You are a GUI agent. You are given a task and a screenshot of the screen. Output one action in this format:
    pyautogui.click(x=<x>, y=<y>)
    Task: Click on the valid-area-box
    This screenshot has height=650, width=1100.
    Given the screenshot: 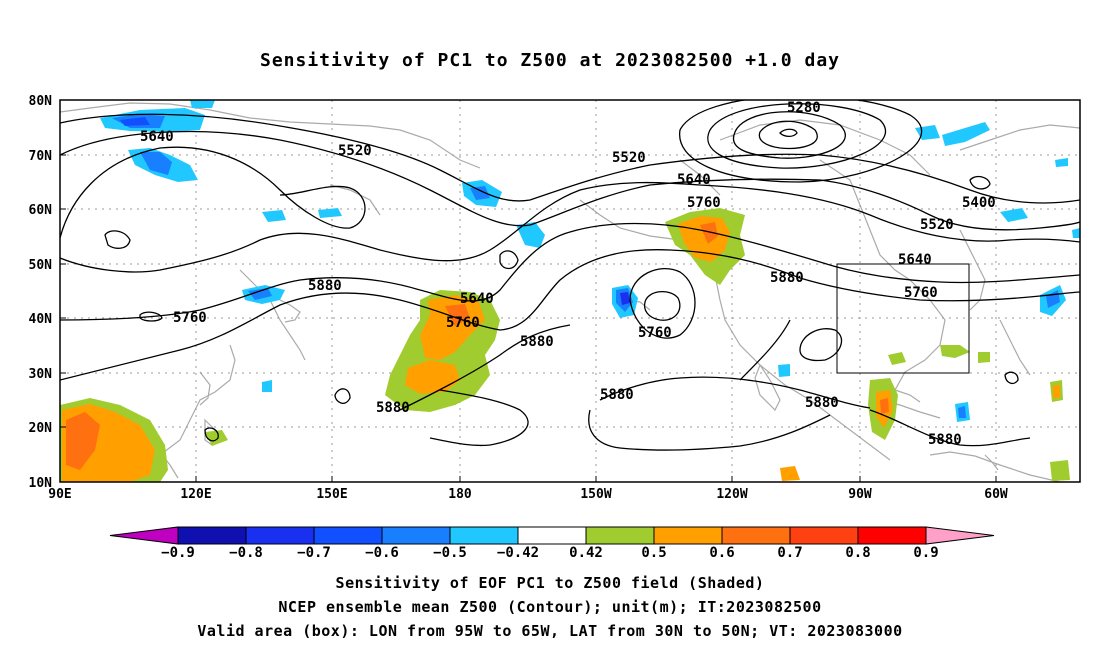 What is the action you would take?
    pyautogui.click(x=903, y=318)
    